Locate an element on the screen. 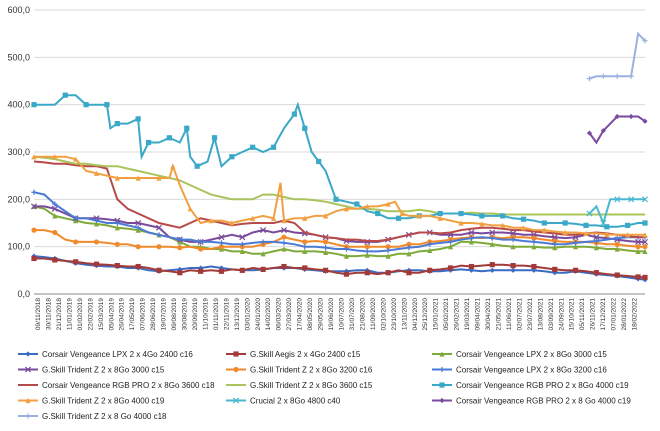 Image resolution: width=660 pixels, height=431 pixels. x-tick-label: 14/02/2020 is located at coordinates (268, 314).